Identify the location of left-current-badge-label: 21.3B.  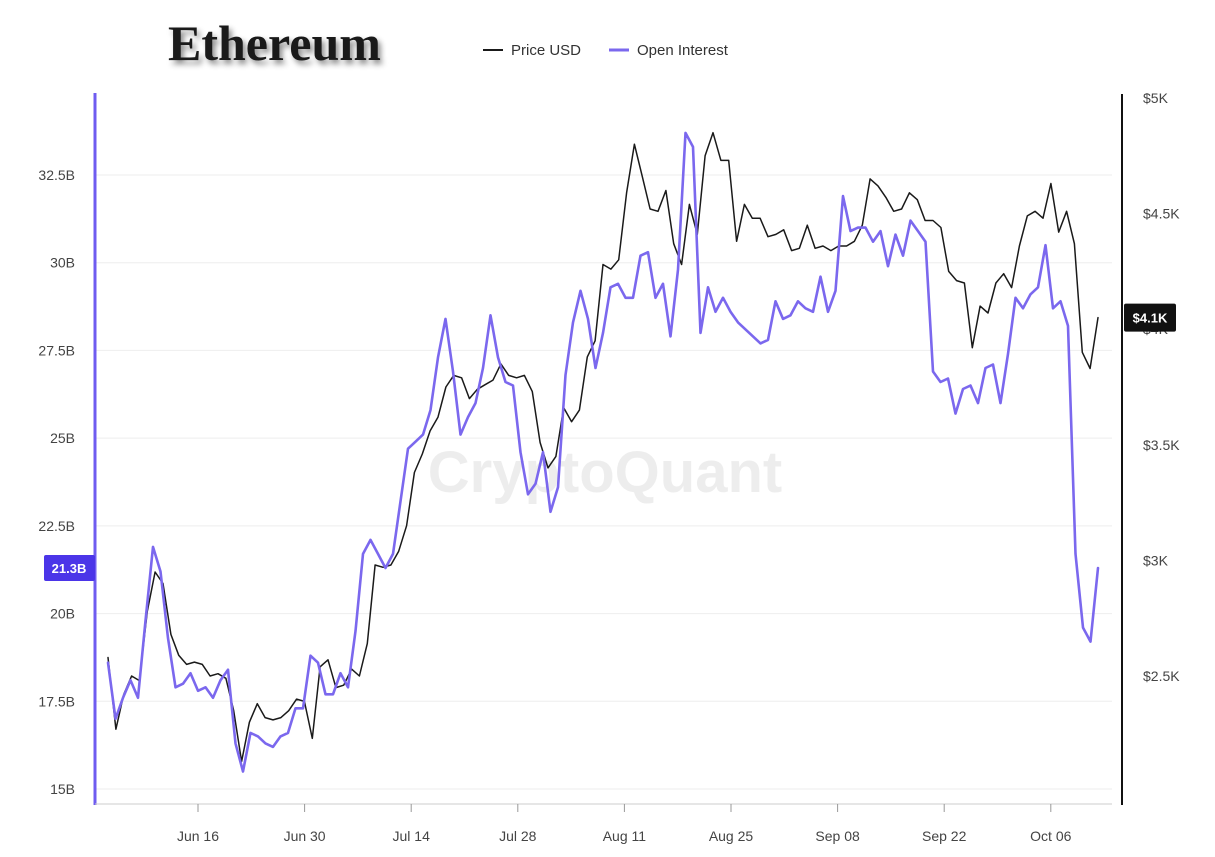
(69, 568).